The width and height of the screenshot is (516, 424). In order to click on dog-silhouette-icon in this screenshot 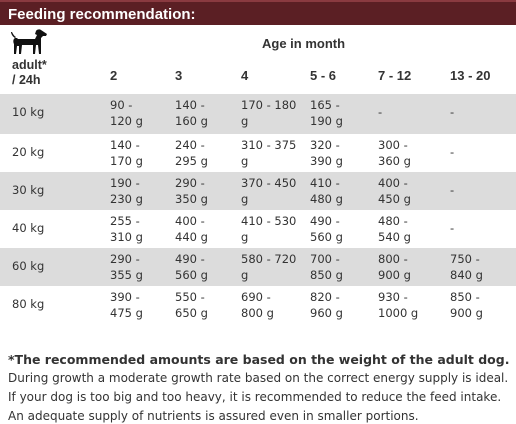, I will do `click(29, 41)`.